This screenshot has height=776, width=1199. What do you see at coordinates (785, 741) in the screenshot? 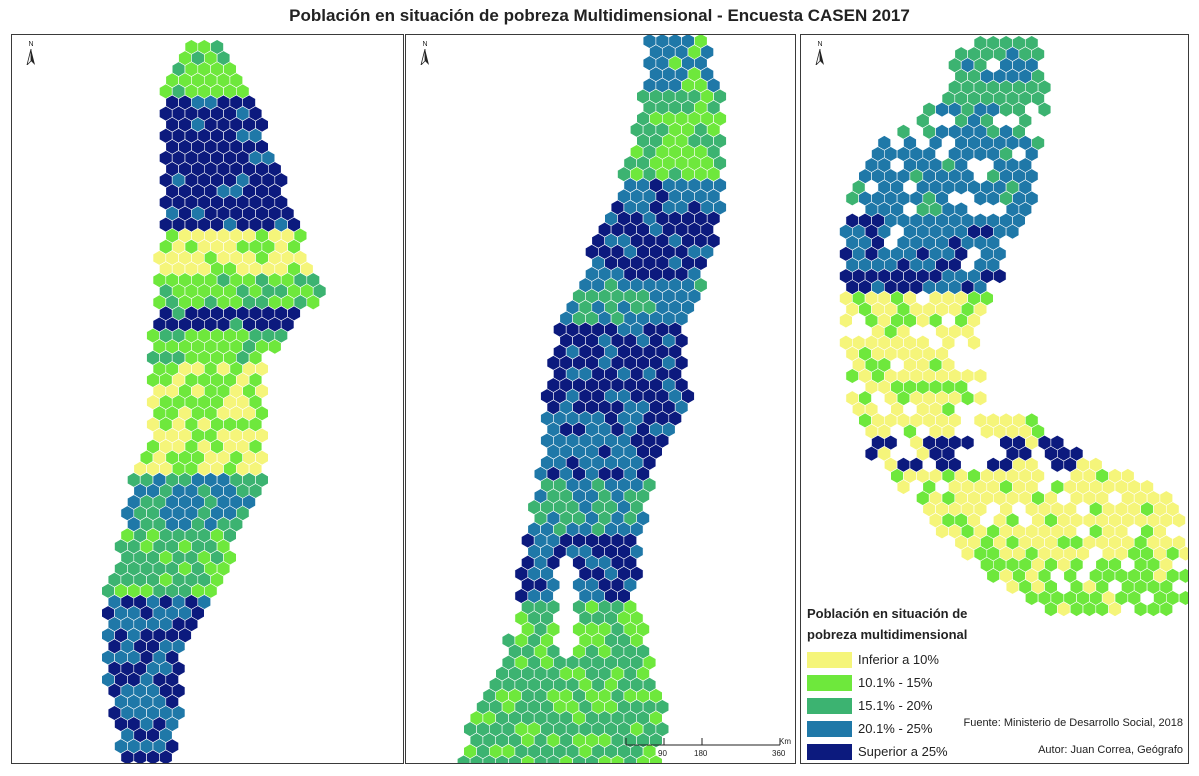
I see `scale-unit: Km` at bounding box center [785, 741].